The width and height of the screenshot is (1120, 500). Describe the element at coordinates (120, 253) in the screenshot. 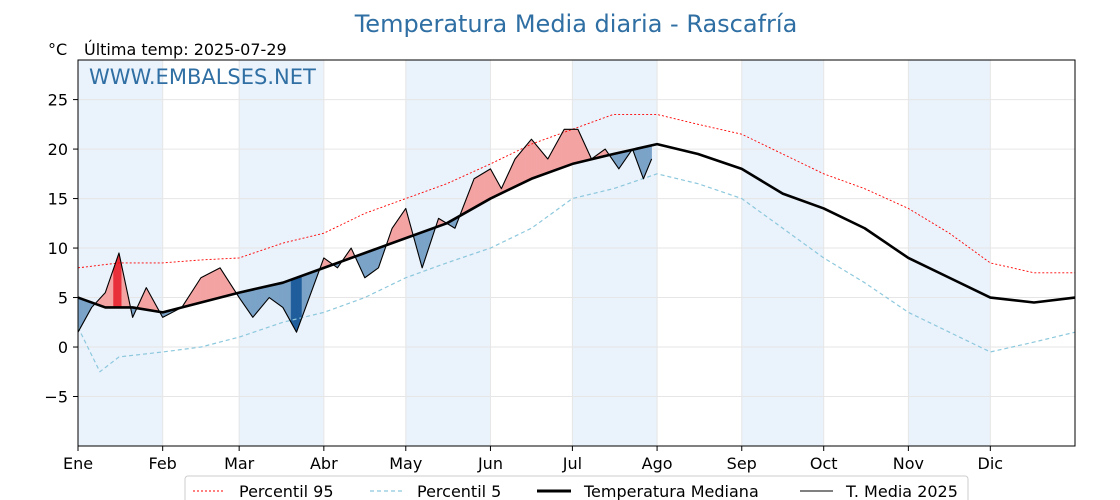

I see `month-band-Ene` at that location.